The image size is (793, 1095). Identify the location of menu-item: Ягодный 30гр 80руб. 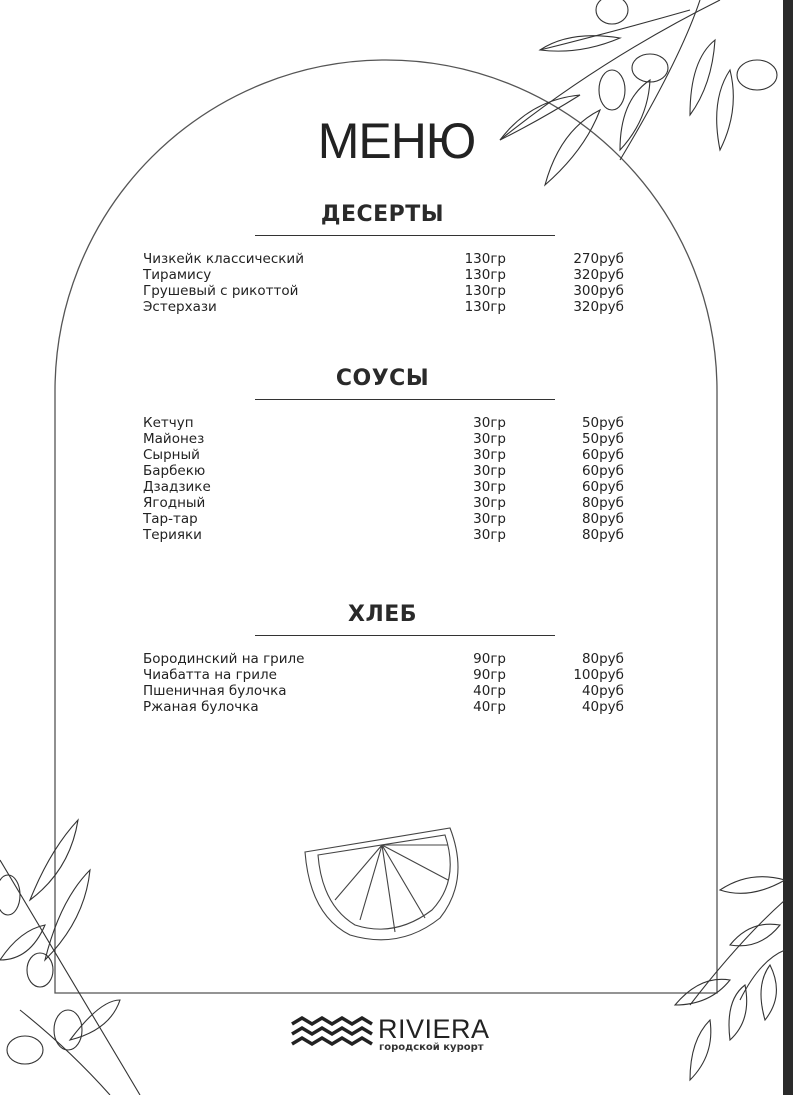
(383, 503).